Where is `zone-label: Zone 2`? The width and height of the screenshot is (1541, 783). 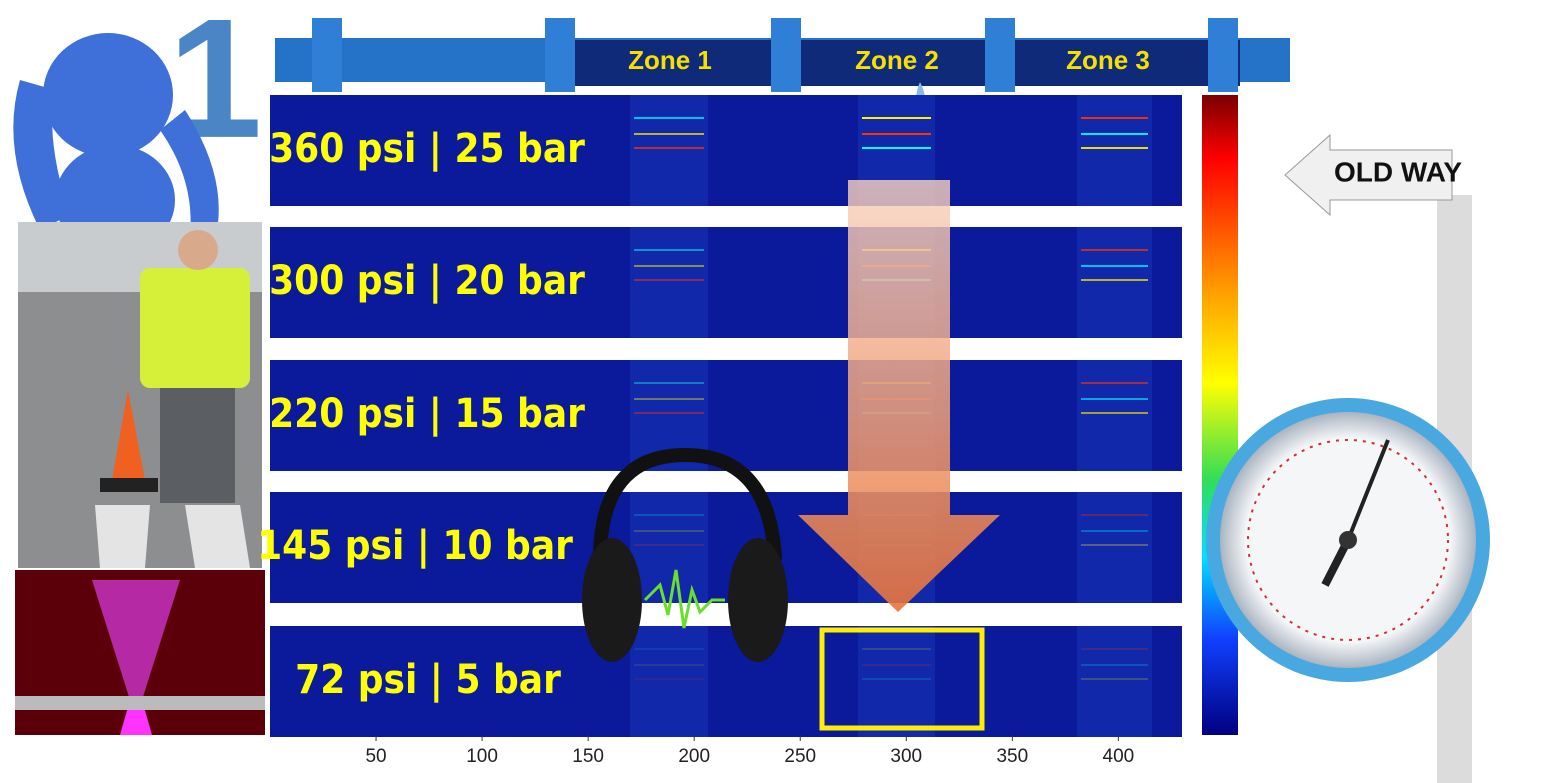 zone-label: Zone 2 is located at coordinates (897, 60).